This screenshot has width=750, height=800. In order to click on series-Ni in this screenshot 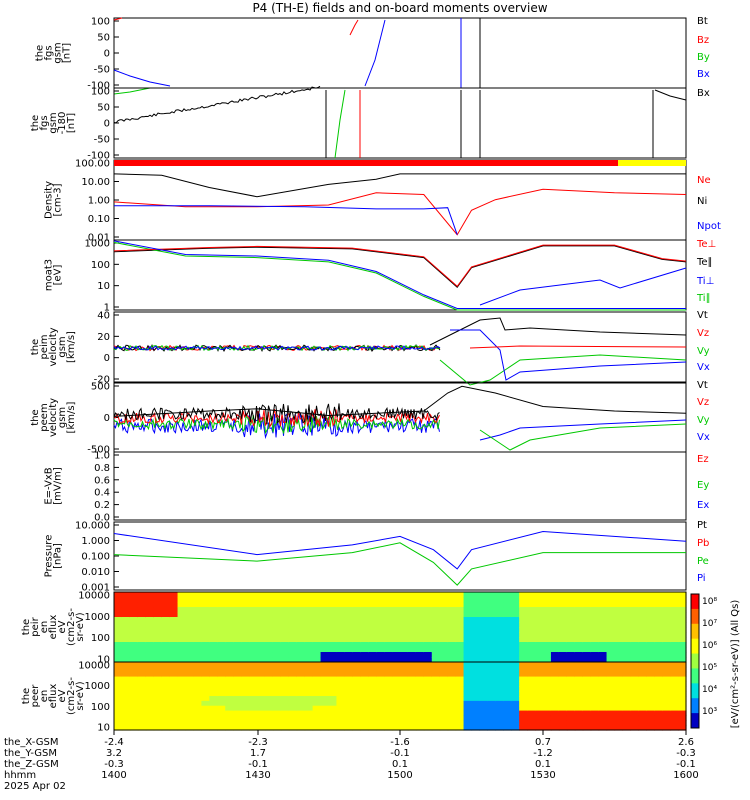, I will do `click(399, 185)`.